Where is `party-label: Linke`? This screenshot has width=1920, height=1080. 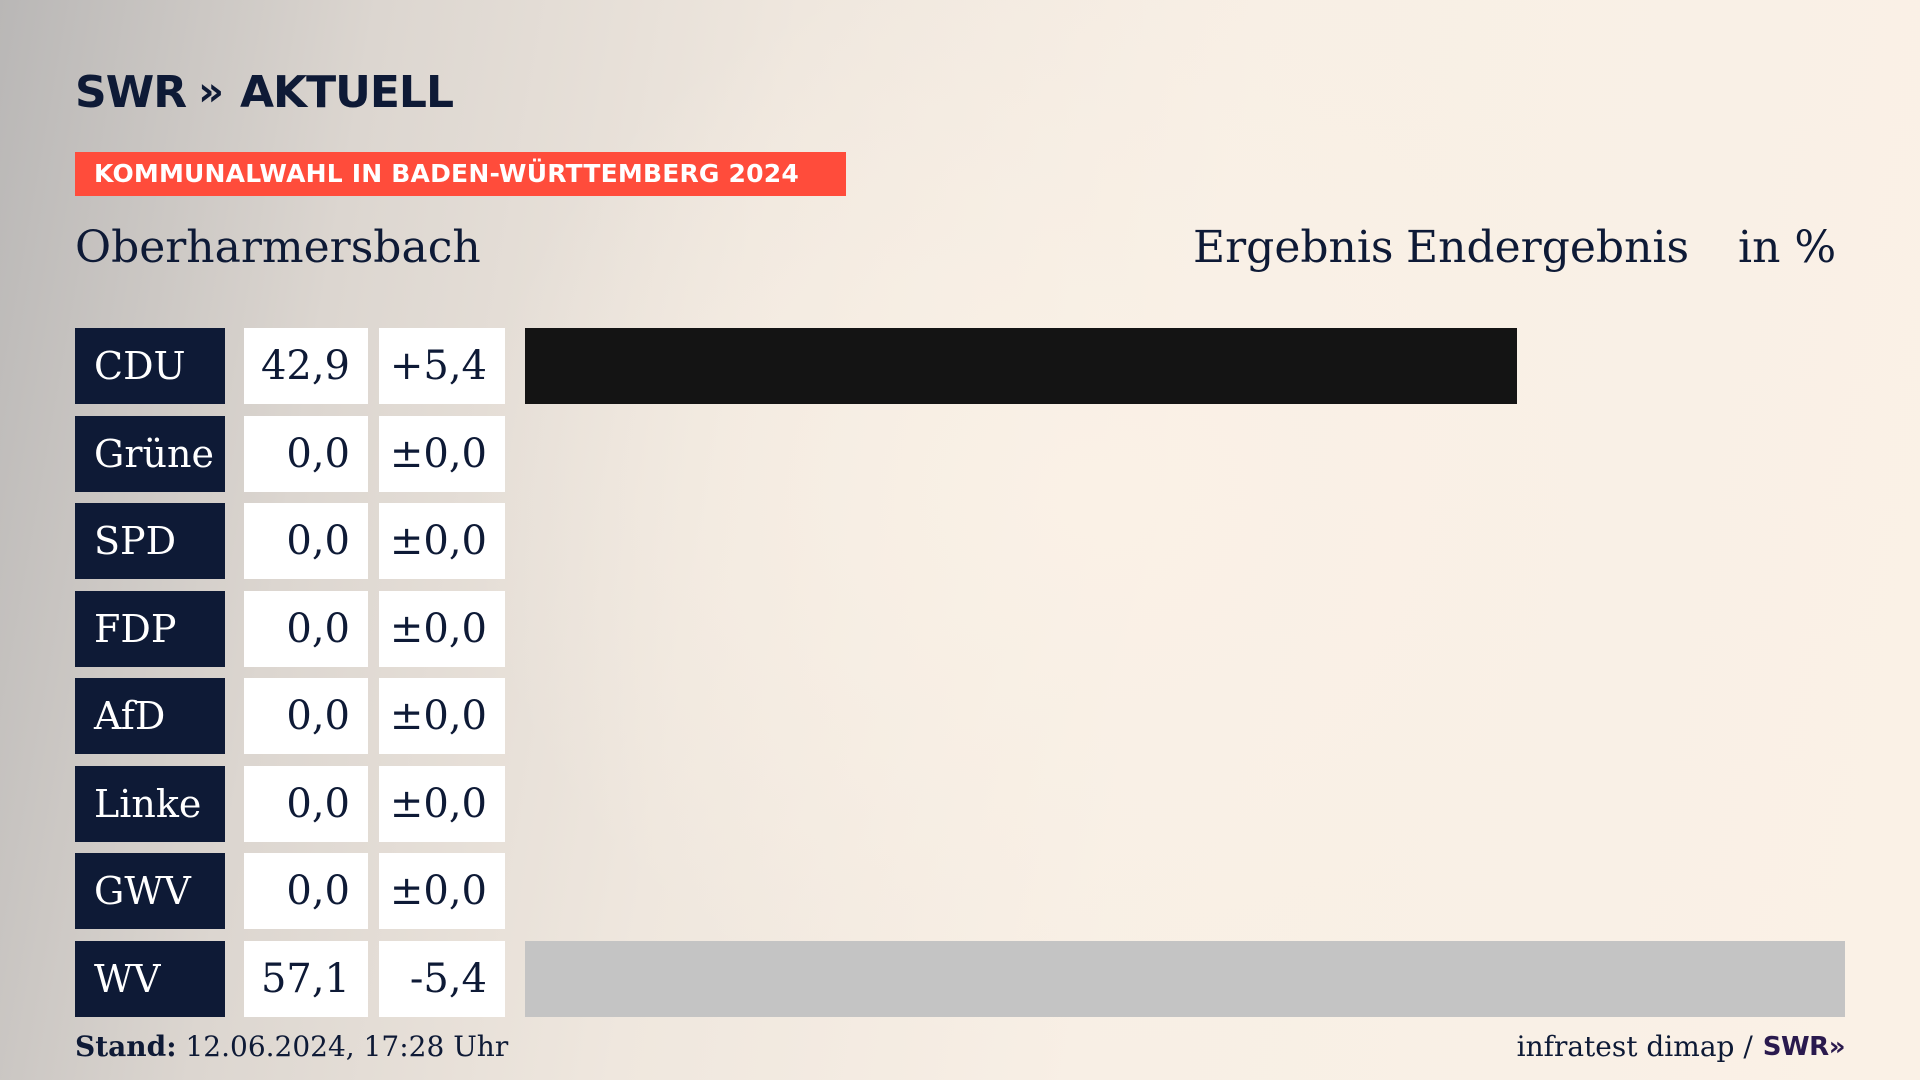 party-label: Linke is located at coordinates (150, 803).